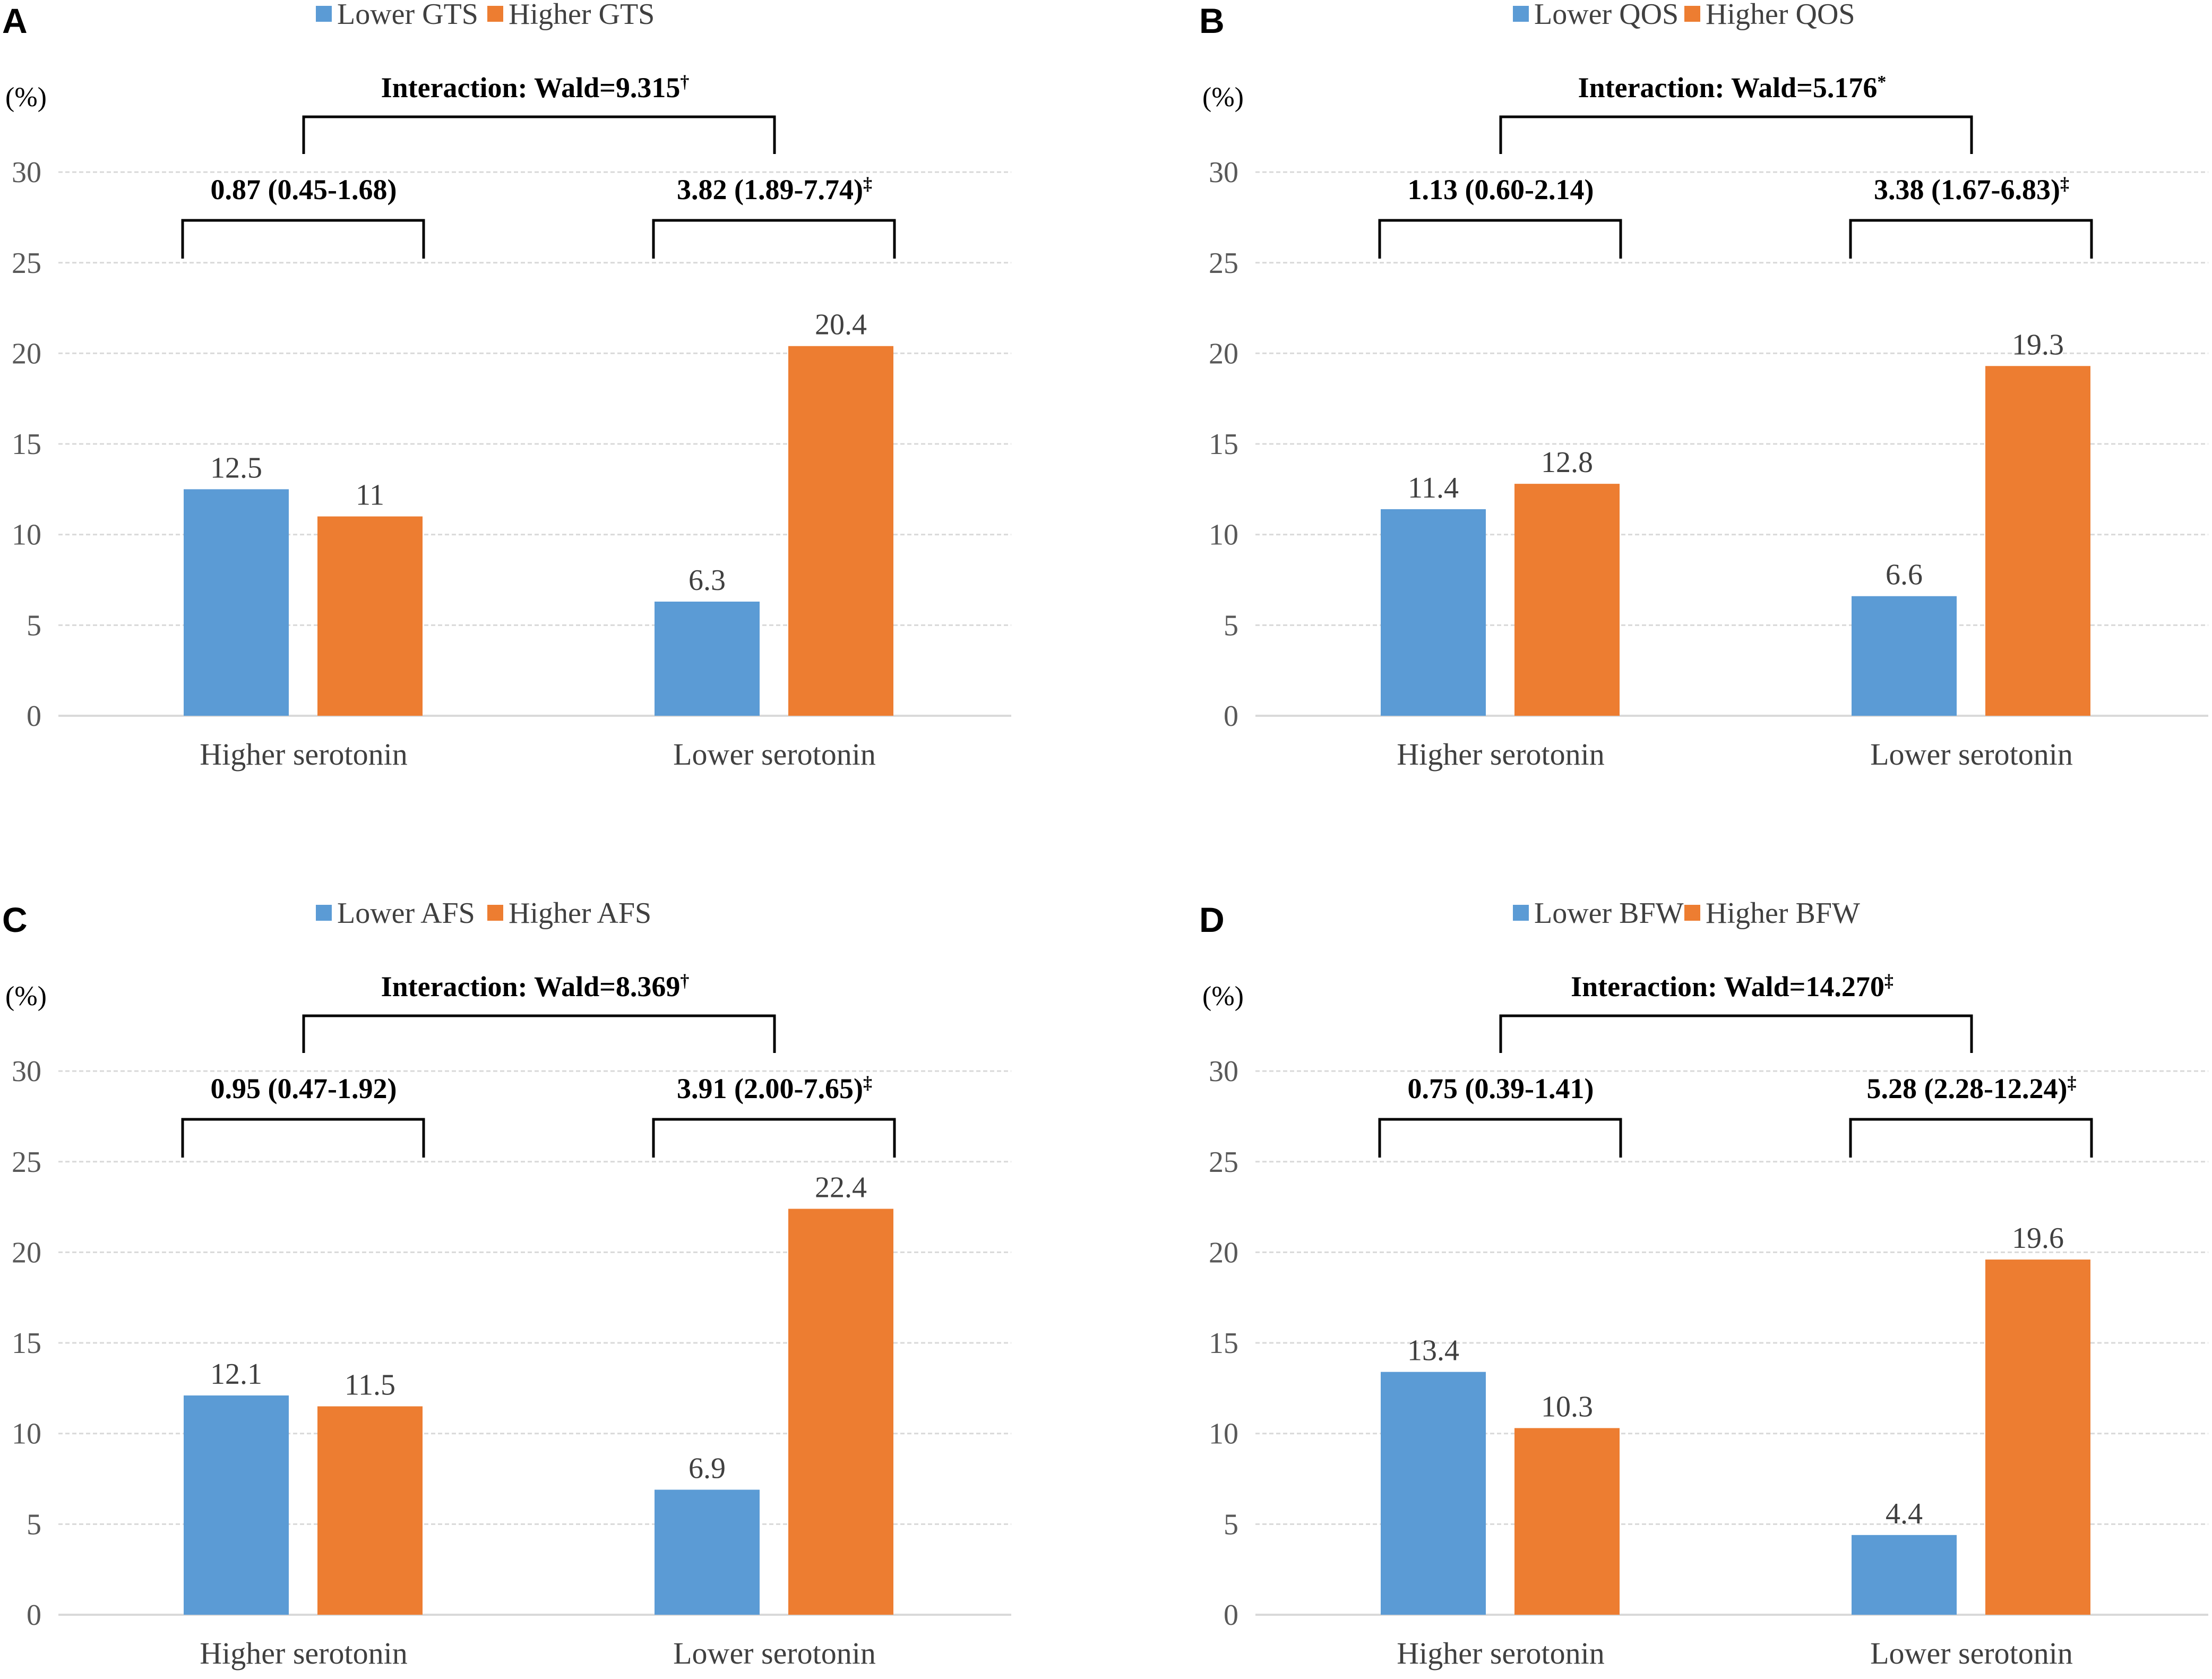  I want to click on data-label: 12.5, so click(236, 467).